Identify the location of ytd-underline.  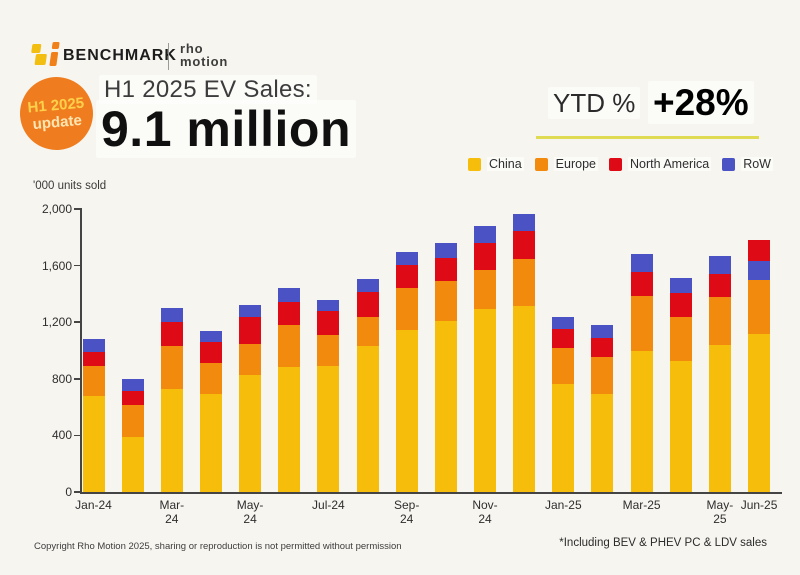
(647, 137).